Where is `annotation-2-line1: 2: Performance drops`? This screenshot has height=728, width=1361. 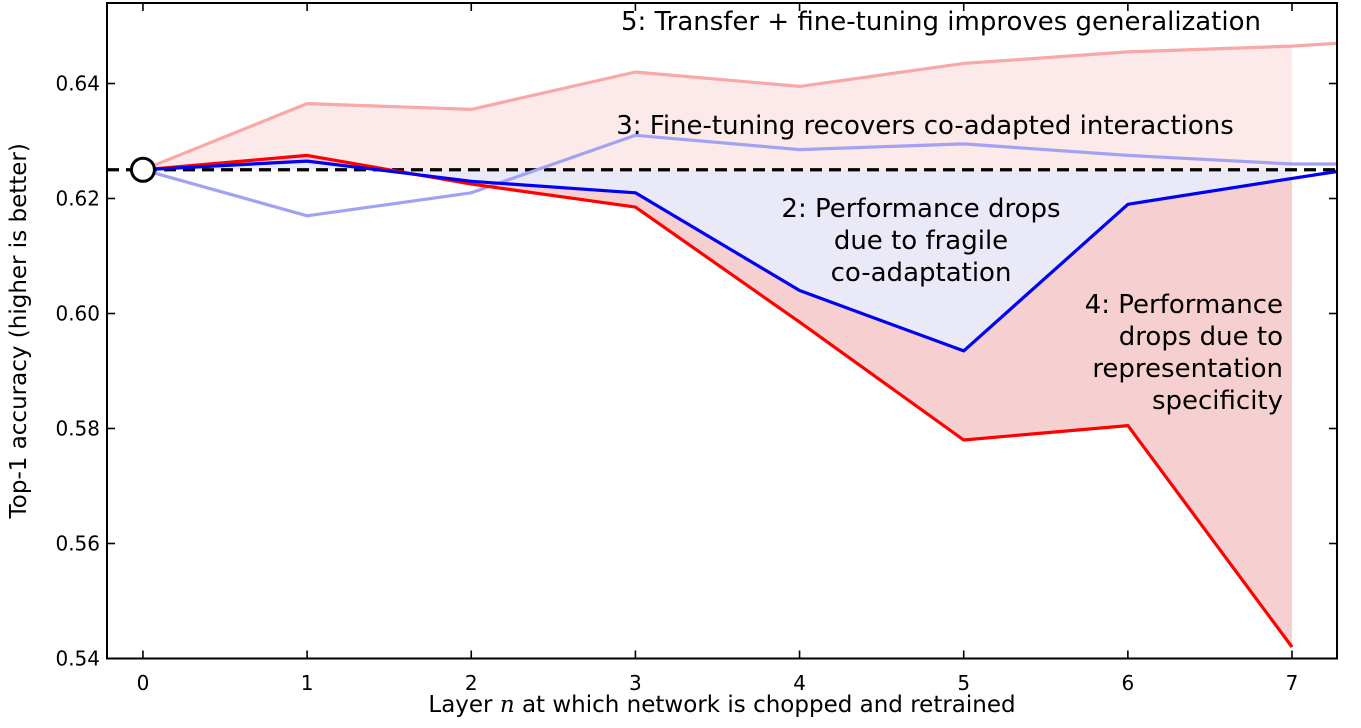
annotation-2-line1: 2: Performance drops is located at coordinates (920, 209).